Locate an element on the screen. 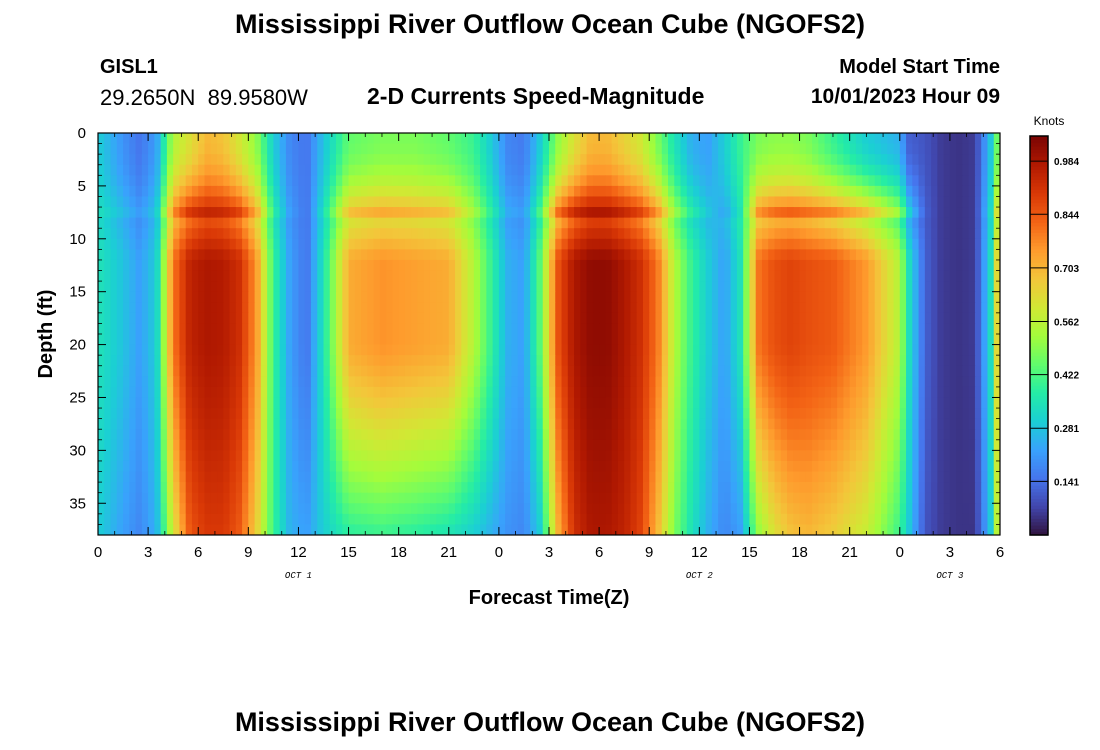  plot-title: 2-D Currents Speed-Magnitude is located at coordinates (536, 96).